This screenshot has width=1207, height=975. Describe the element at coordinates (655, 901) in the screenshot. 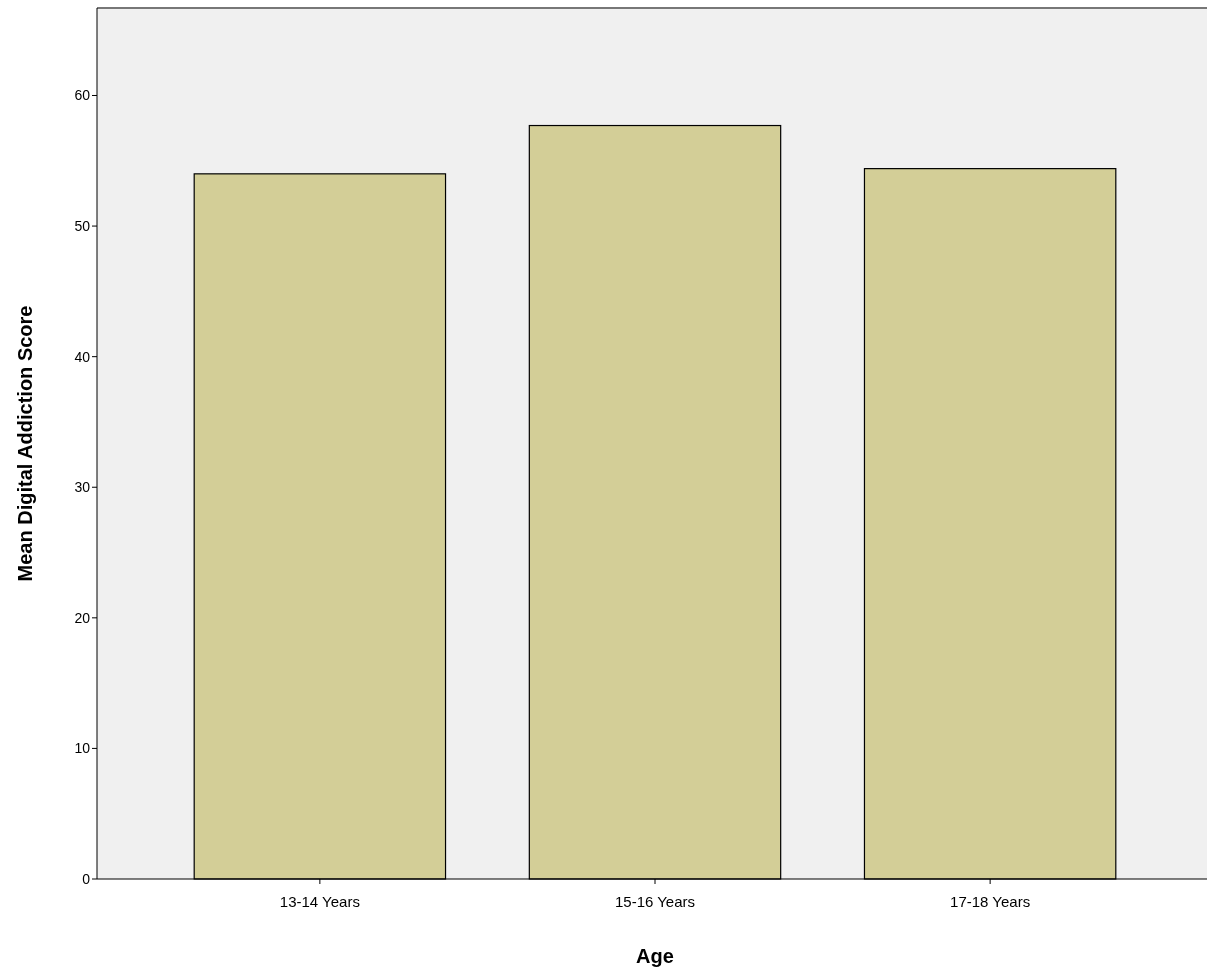

I see `x-tick-label: 15-16 Years` at that location.